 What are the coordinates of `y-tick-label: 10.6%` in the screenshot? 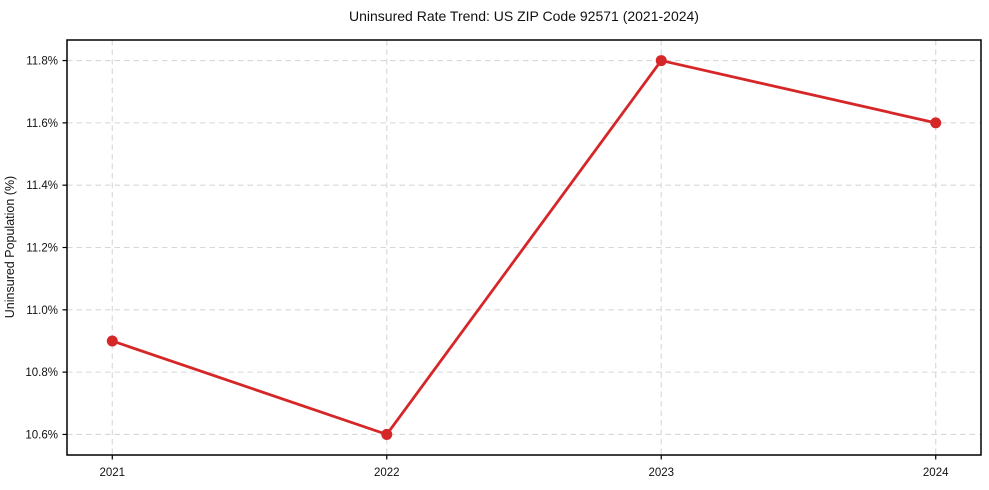 It's located at (41, 435).